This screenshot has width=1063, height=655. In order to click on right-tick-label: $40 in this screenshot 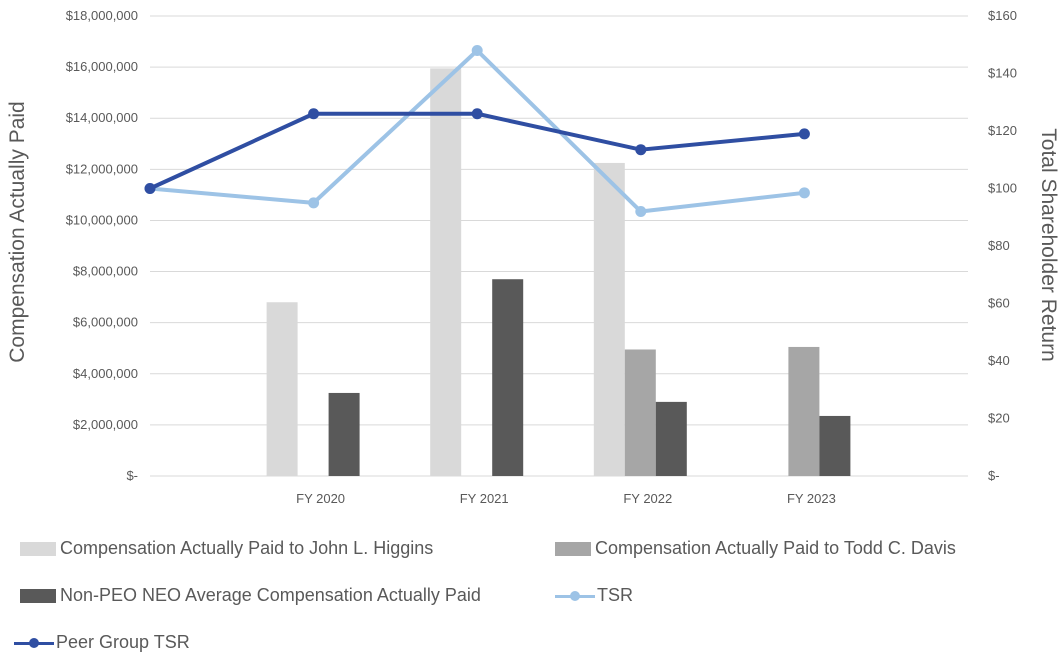, I will do `click(999, 360)`.